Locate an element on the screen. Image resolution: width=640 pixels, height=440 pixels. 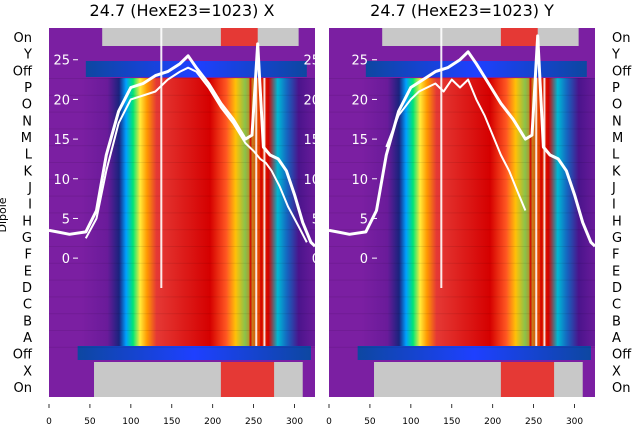
x-tick-label: 200 is located at coordinates (492, 422).